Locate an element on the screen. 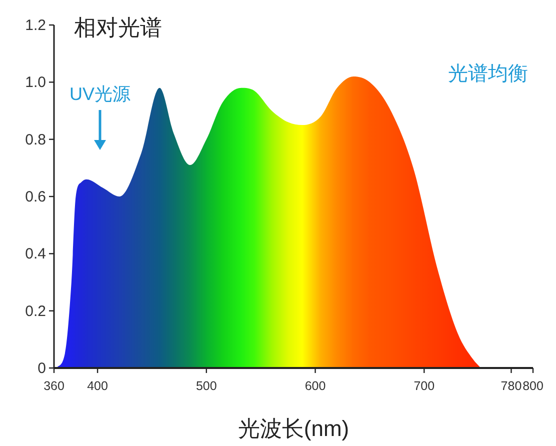 The image size is (556, 446). x-tick-label: 780 is located at coordinates (511, 386).